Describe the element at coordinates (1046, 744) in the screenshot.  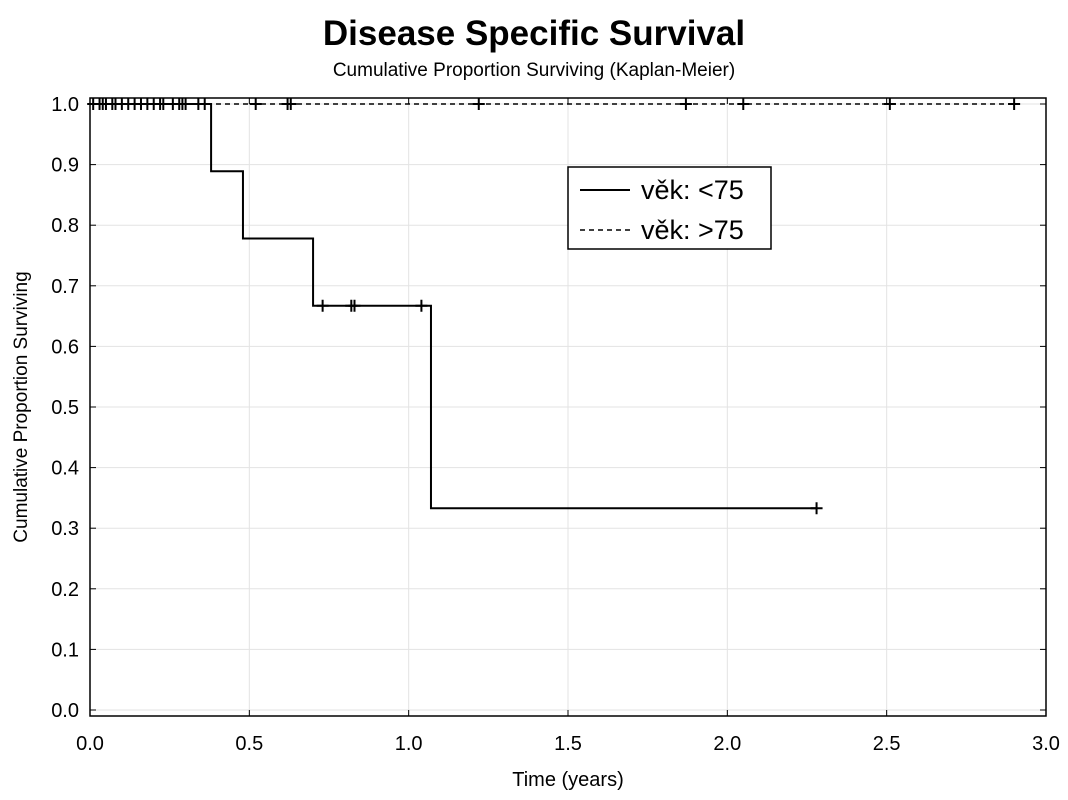
I see `x-tick-label: 3.0` at that location.